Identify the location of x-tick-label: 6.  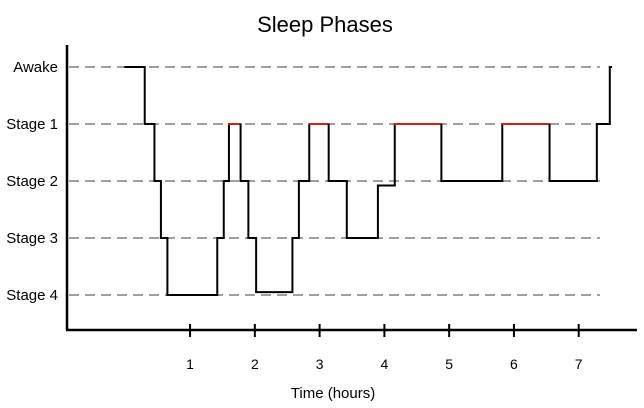
(514, 364).